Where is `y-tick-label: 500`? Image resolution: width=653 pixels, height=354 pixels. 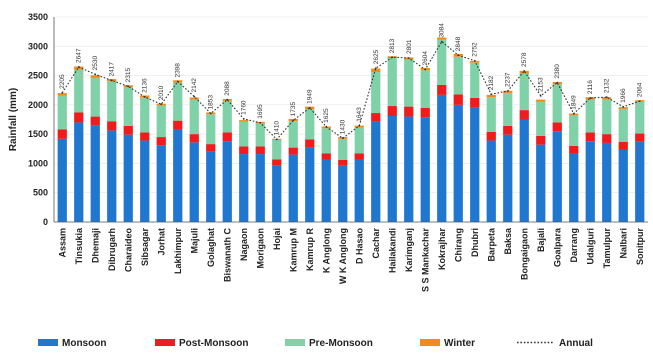 y-tick-label: 500 is located at coordinates (40, 193).